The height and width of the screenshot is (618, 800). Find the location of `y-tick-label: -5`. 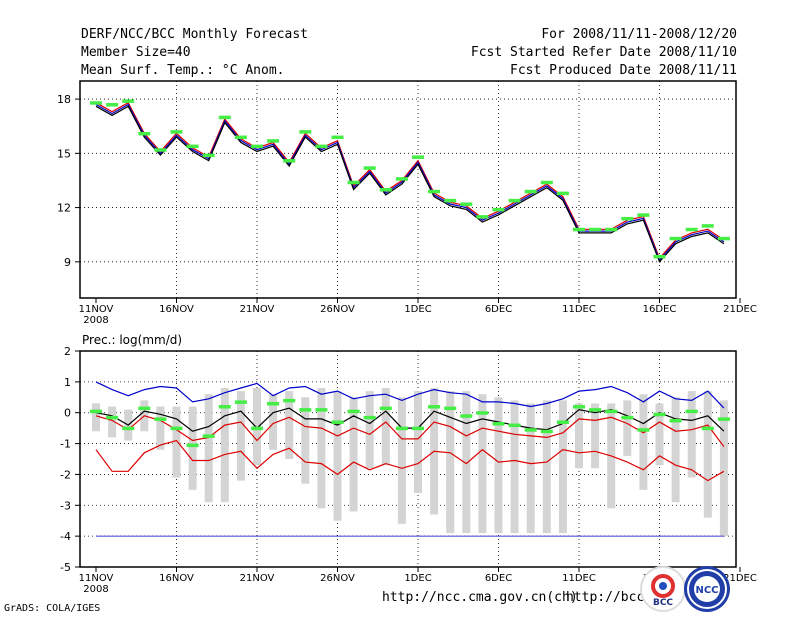

y-tick-label: -5 is located at coordinates (65, 567).